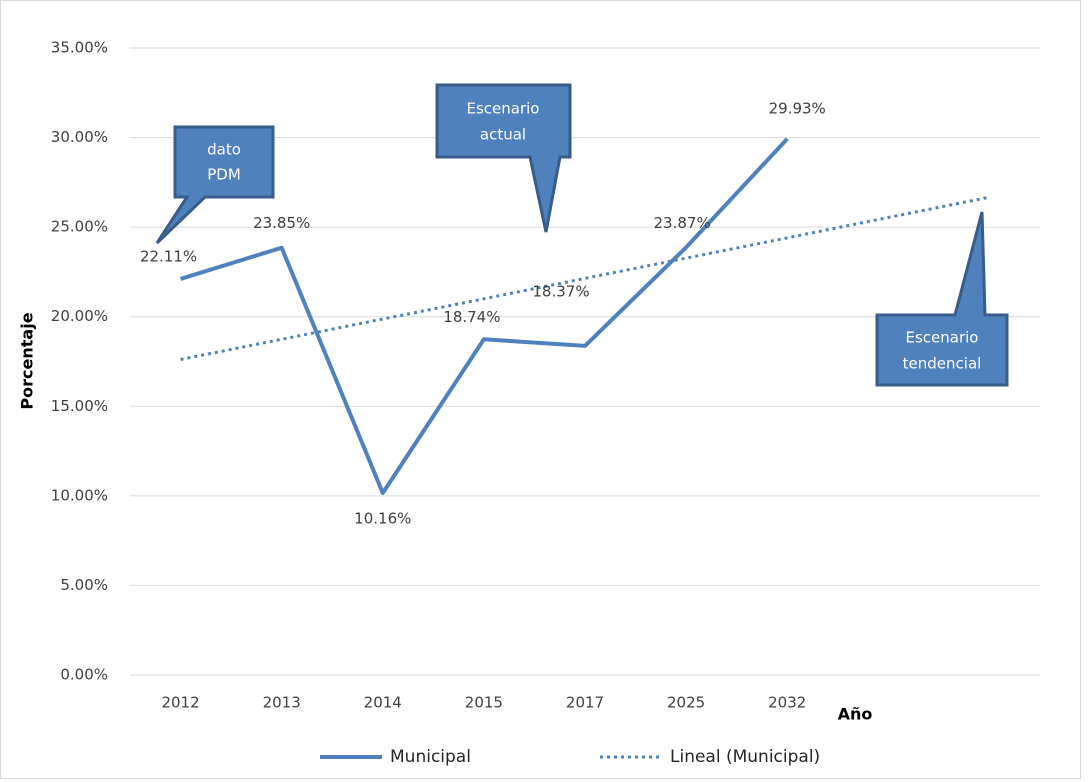 This screenshot has height=782, width=1091. Describe the element at coordinates (79, 495) in the screenshot. I see `y-tick-label: 10.00%` at that location.